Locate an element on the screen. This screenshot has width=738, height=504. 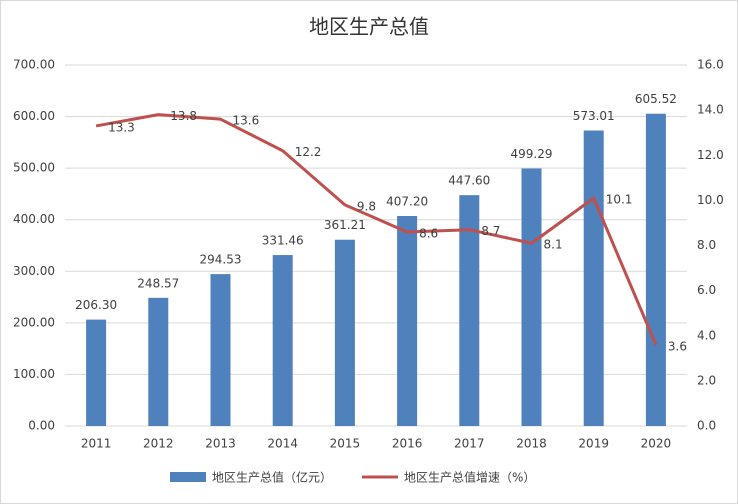
y2-tick-label: 12.0 is located at coordinates (710, 155).